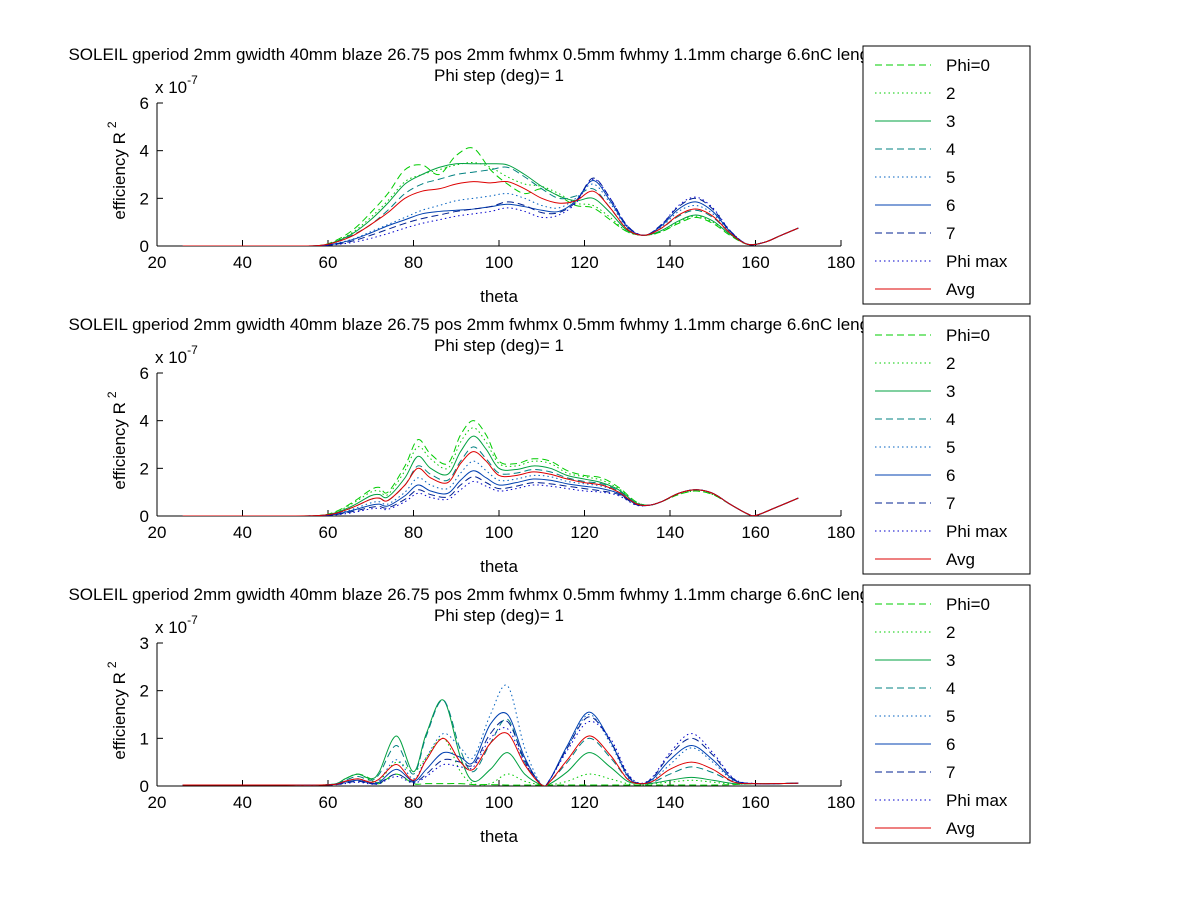 Image resolution: width=1200 pixels, height=901 pixels. I want to click on y-tick-label: 3, so click(144, 643).